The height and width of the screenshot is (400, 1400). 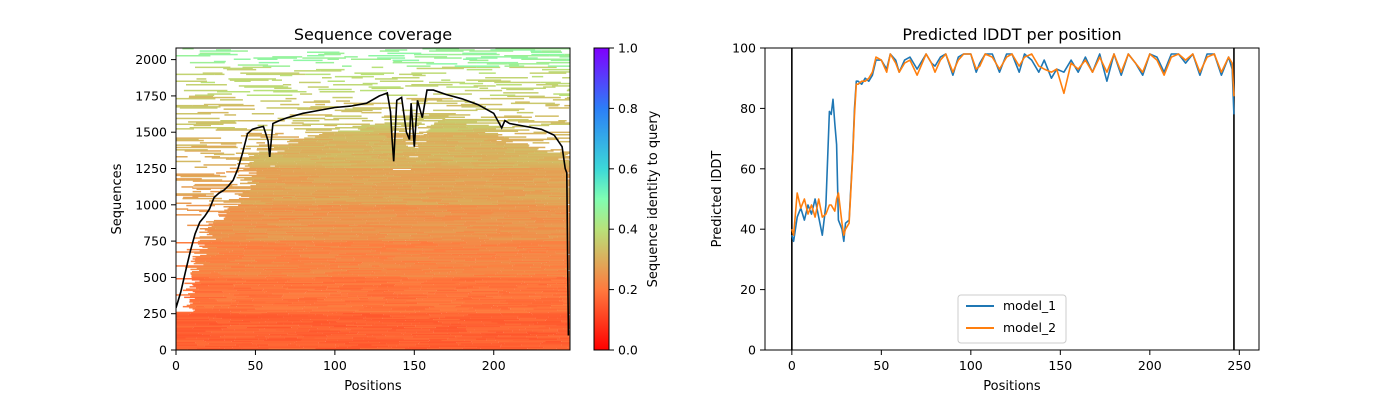 I want to click on plddt-x-tick-label: 200, so click(x=1150, y=365).